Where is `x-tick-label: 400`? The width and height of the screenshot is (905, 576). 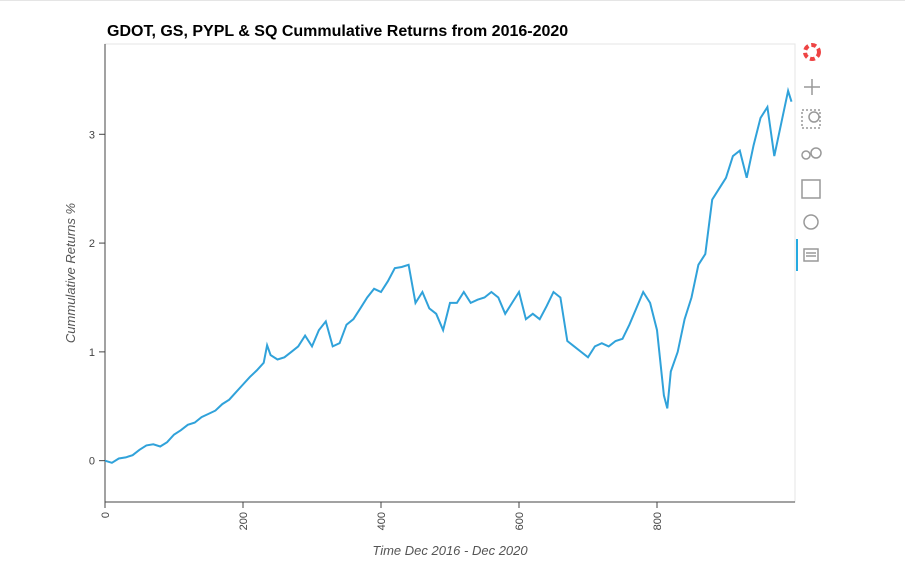
x-tick-label: 400 is located at coordinates (382, 521).